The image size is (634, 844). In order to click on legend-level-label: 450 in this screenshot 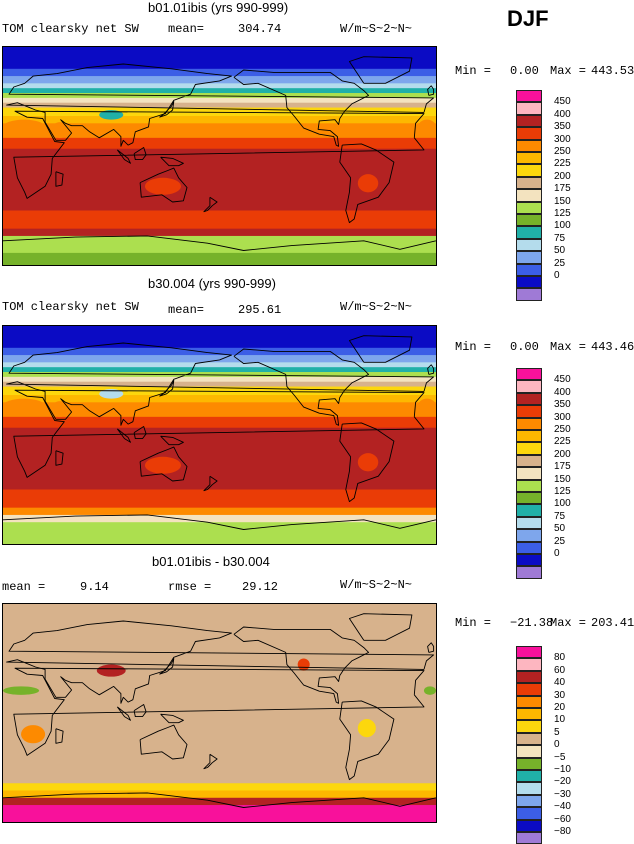, I will do `click(562, 380)`.